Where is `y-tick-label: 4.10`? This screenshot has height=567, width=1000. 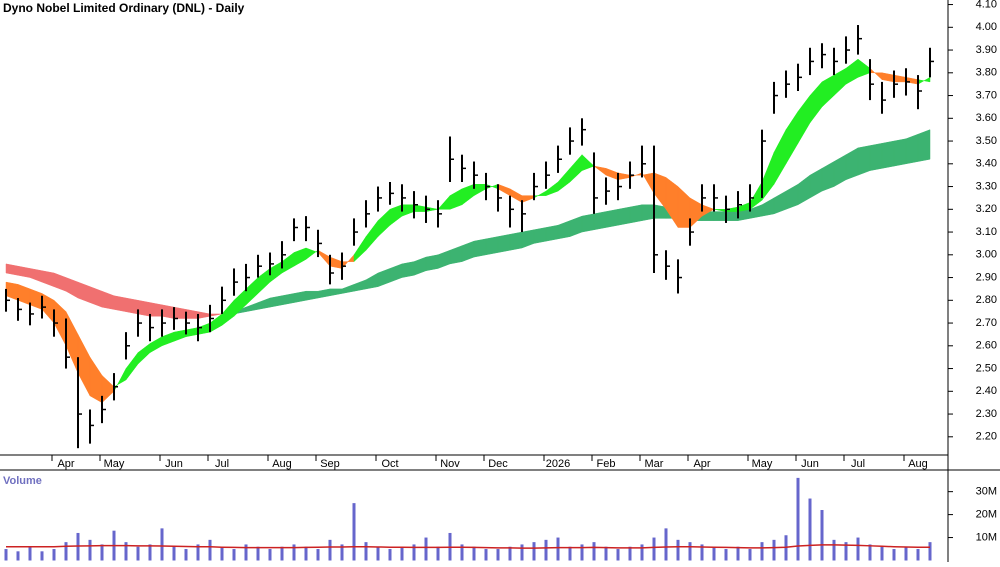
y-tick-label: 4.10 is located at coordinates (986, 5).